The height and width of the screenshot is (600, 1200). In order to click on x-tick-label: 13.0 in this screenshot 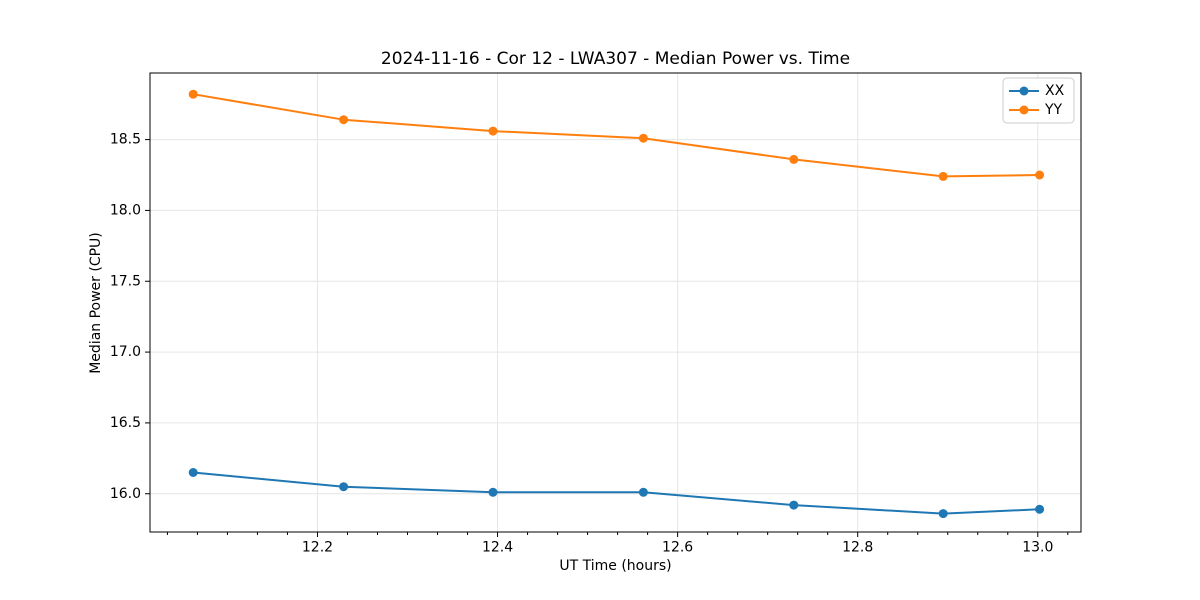, I will do `click(1037, 548)`.